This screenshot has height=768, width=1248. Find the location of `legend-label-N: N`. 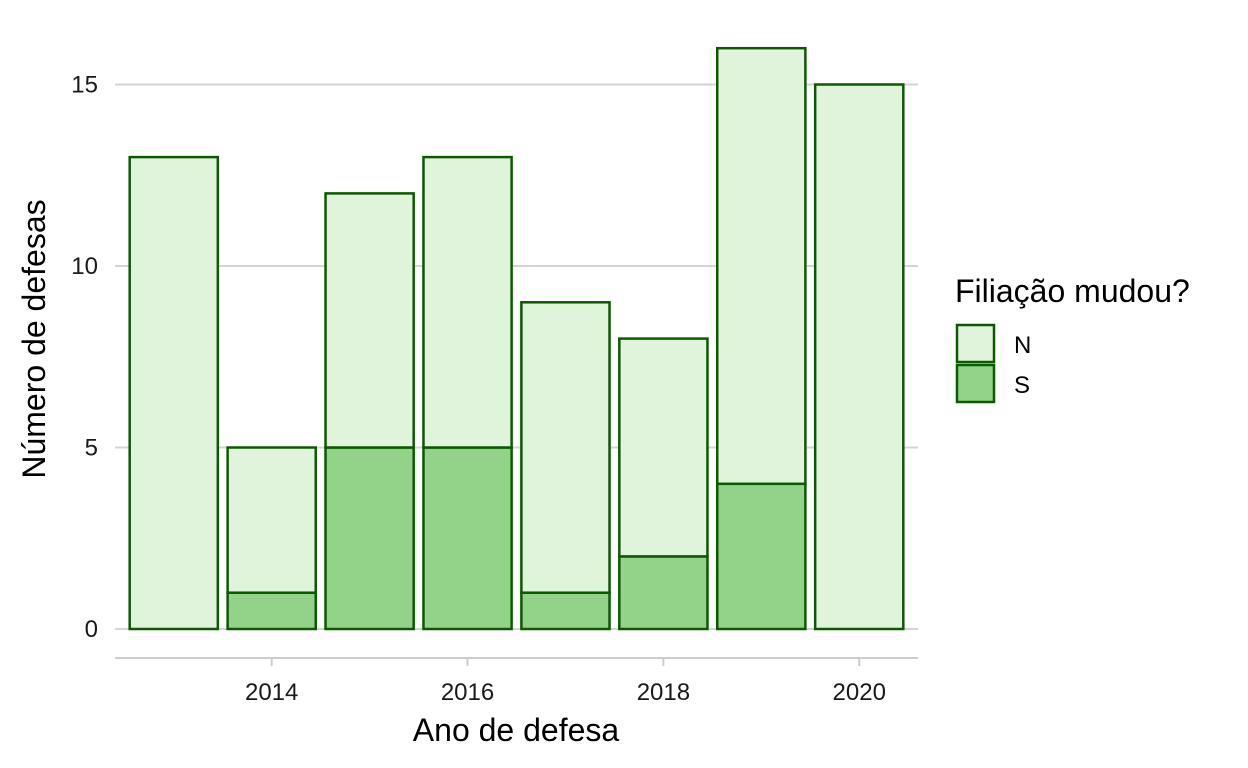

legend-label-N: N is located at coordinates (1022, 345).